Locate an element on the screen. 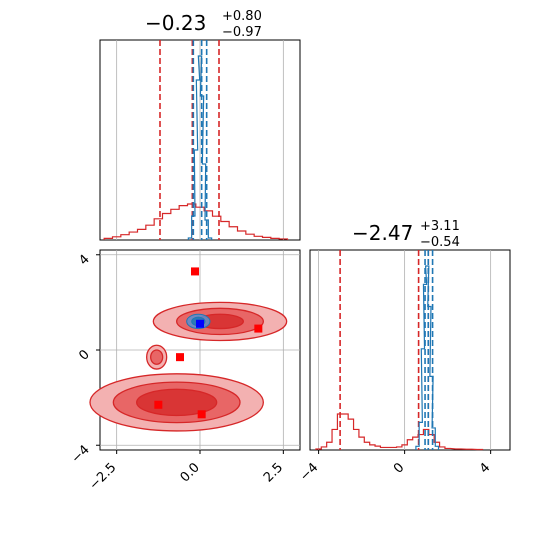  title-param-1-plus: +0.80 is located at coordinates (242, 16).